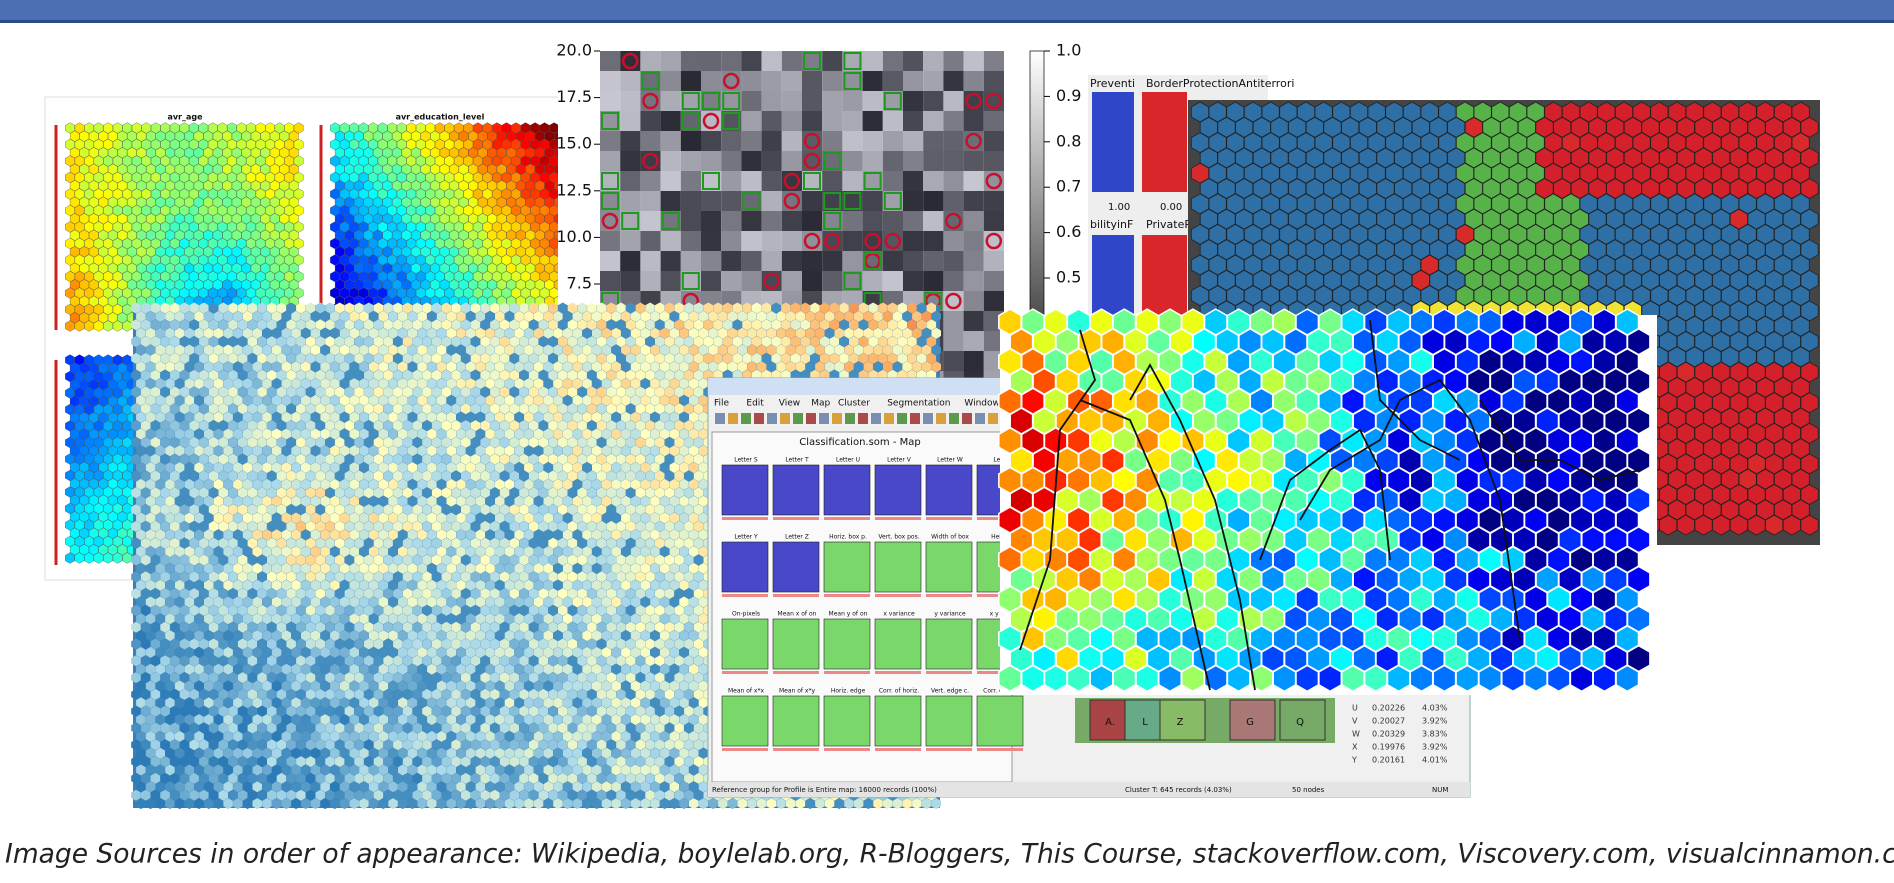  I want to click on label: 0.9, so click(1068, 95).